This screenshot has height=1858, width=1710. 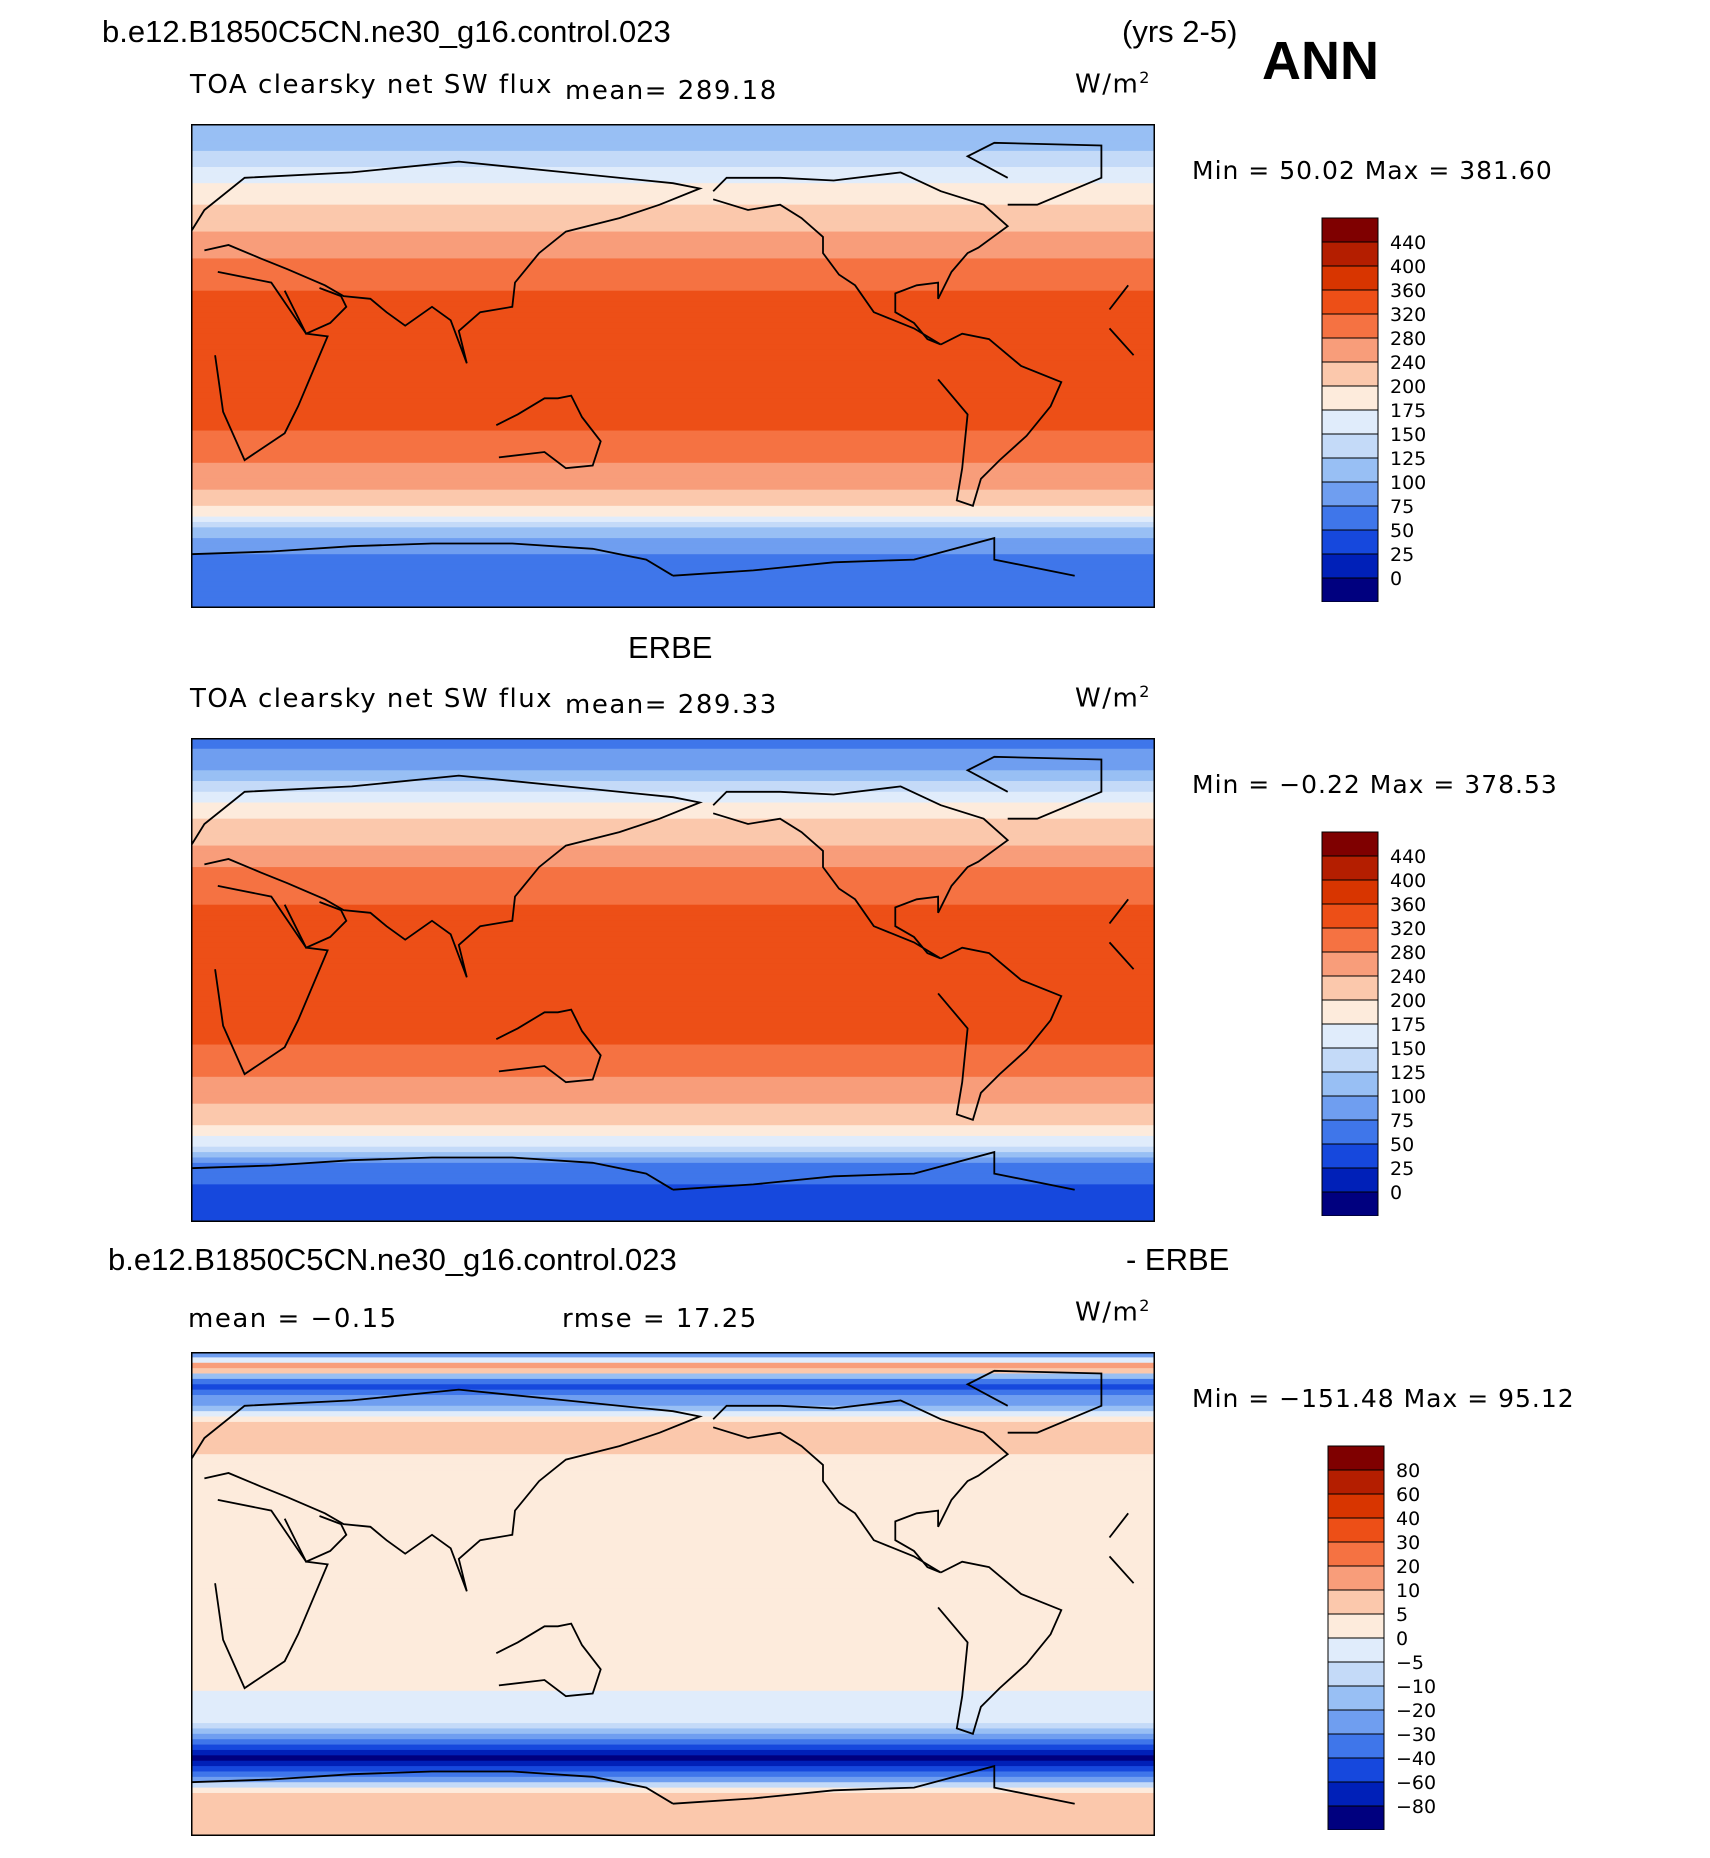 I want to click on panel3-map, so click(x=673, y=1594).